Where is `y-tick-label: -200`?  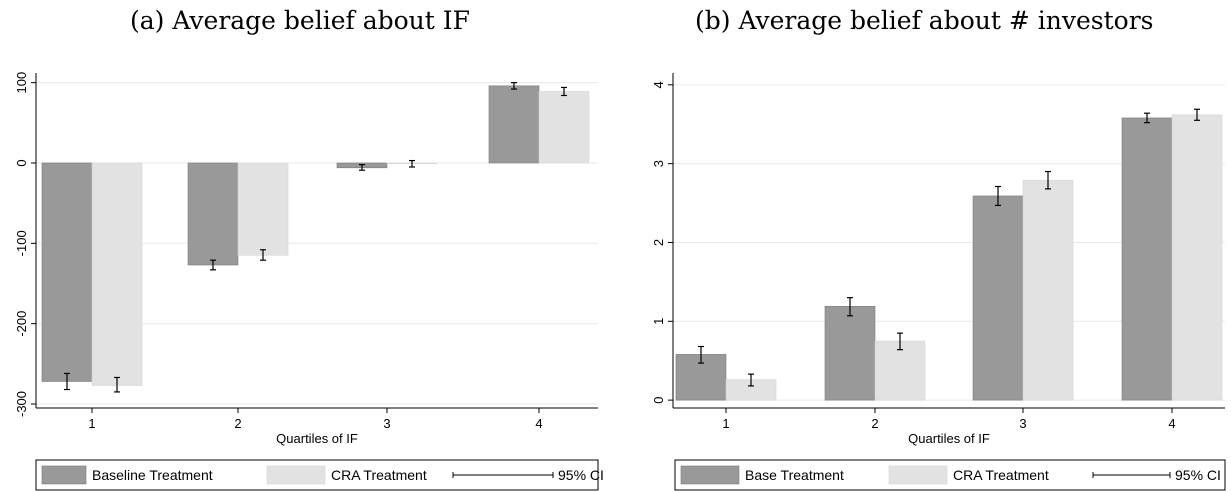
y-tick-label: -200 is located at coordinates (21, 324).